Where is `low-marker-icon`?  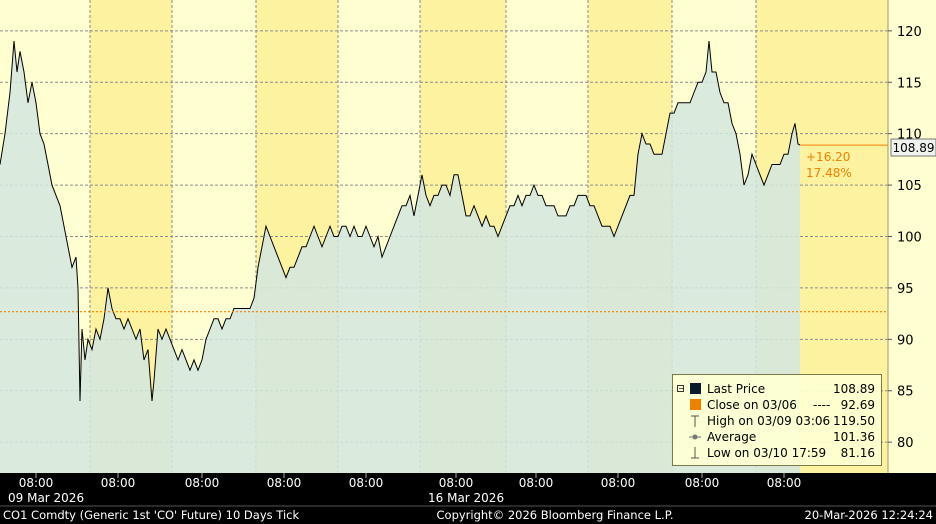
low-marker-icon is located at coordinates (695, 453).